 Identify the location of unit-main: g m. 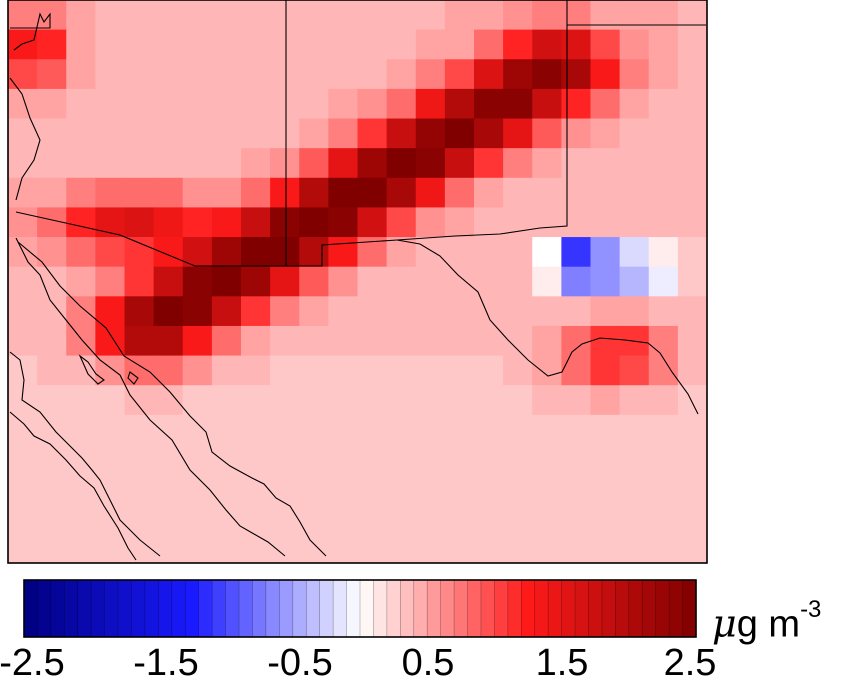
(768, 624).